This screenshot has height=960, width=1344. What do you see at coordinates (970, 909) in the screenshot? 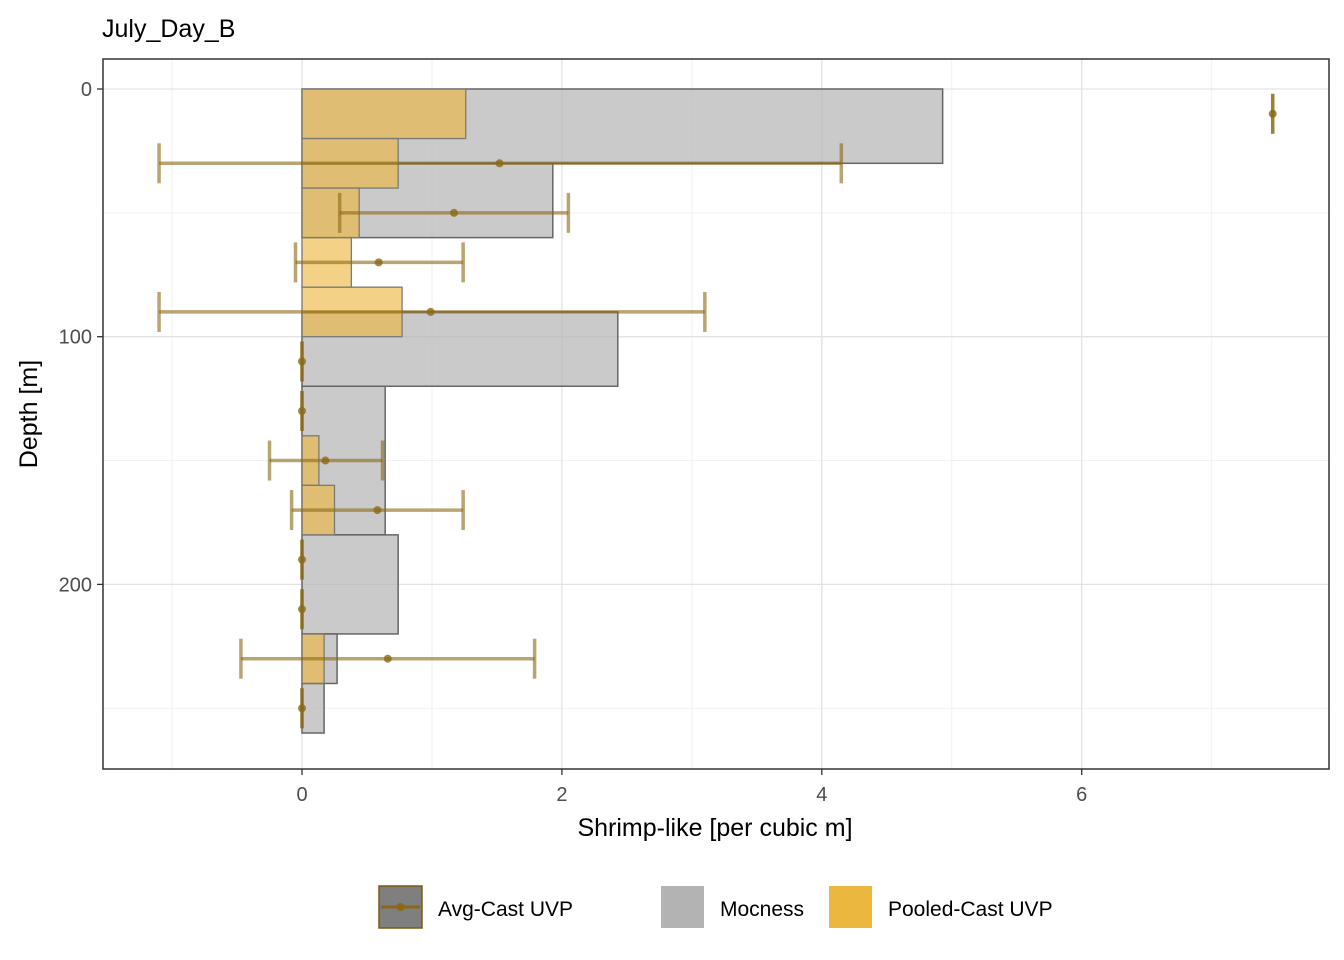
I see `legend-label-pooled-cast: Pooled-Cast UVP` at bounding box center [970, 909].